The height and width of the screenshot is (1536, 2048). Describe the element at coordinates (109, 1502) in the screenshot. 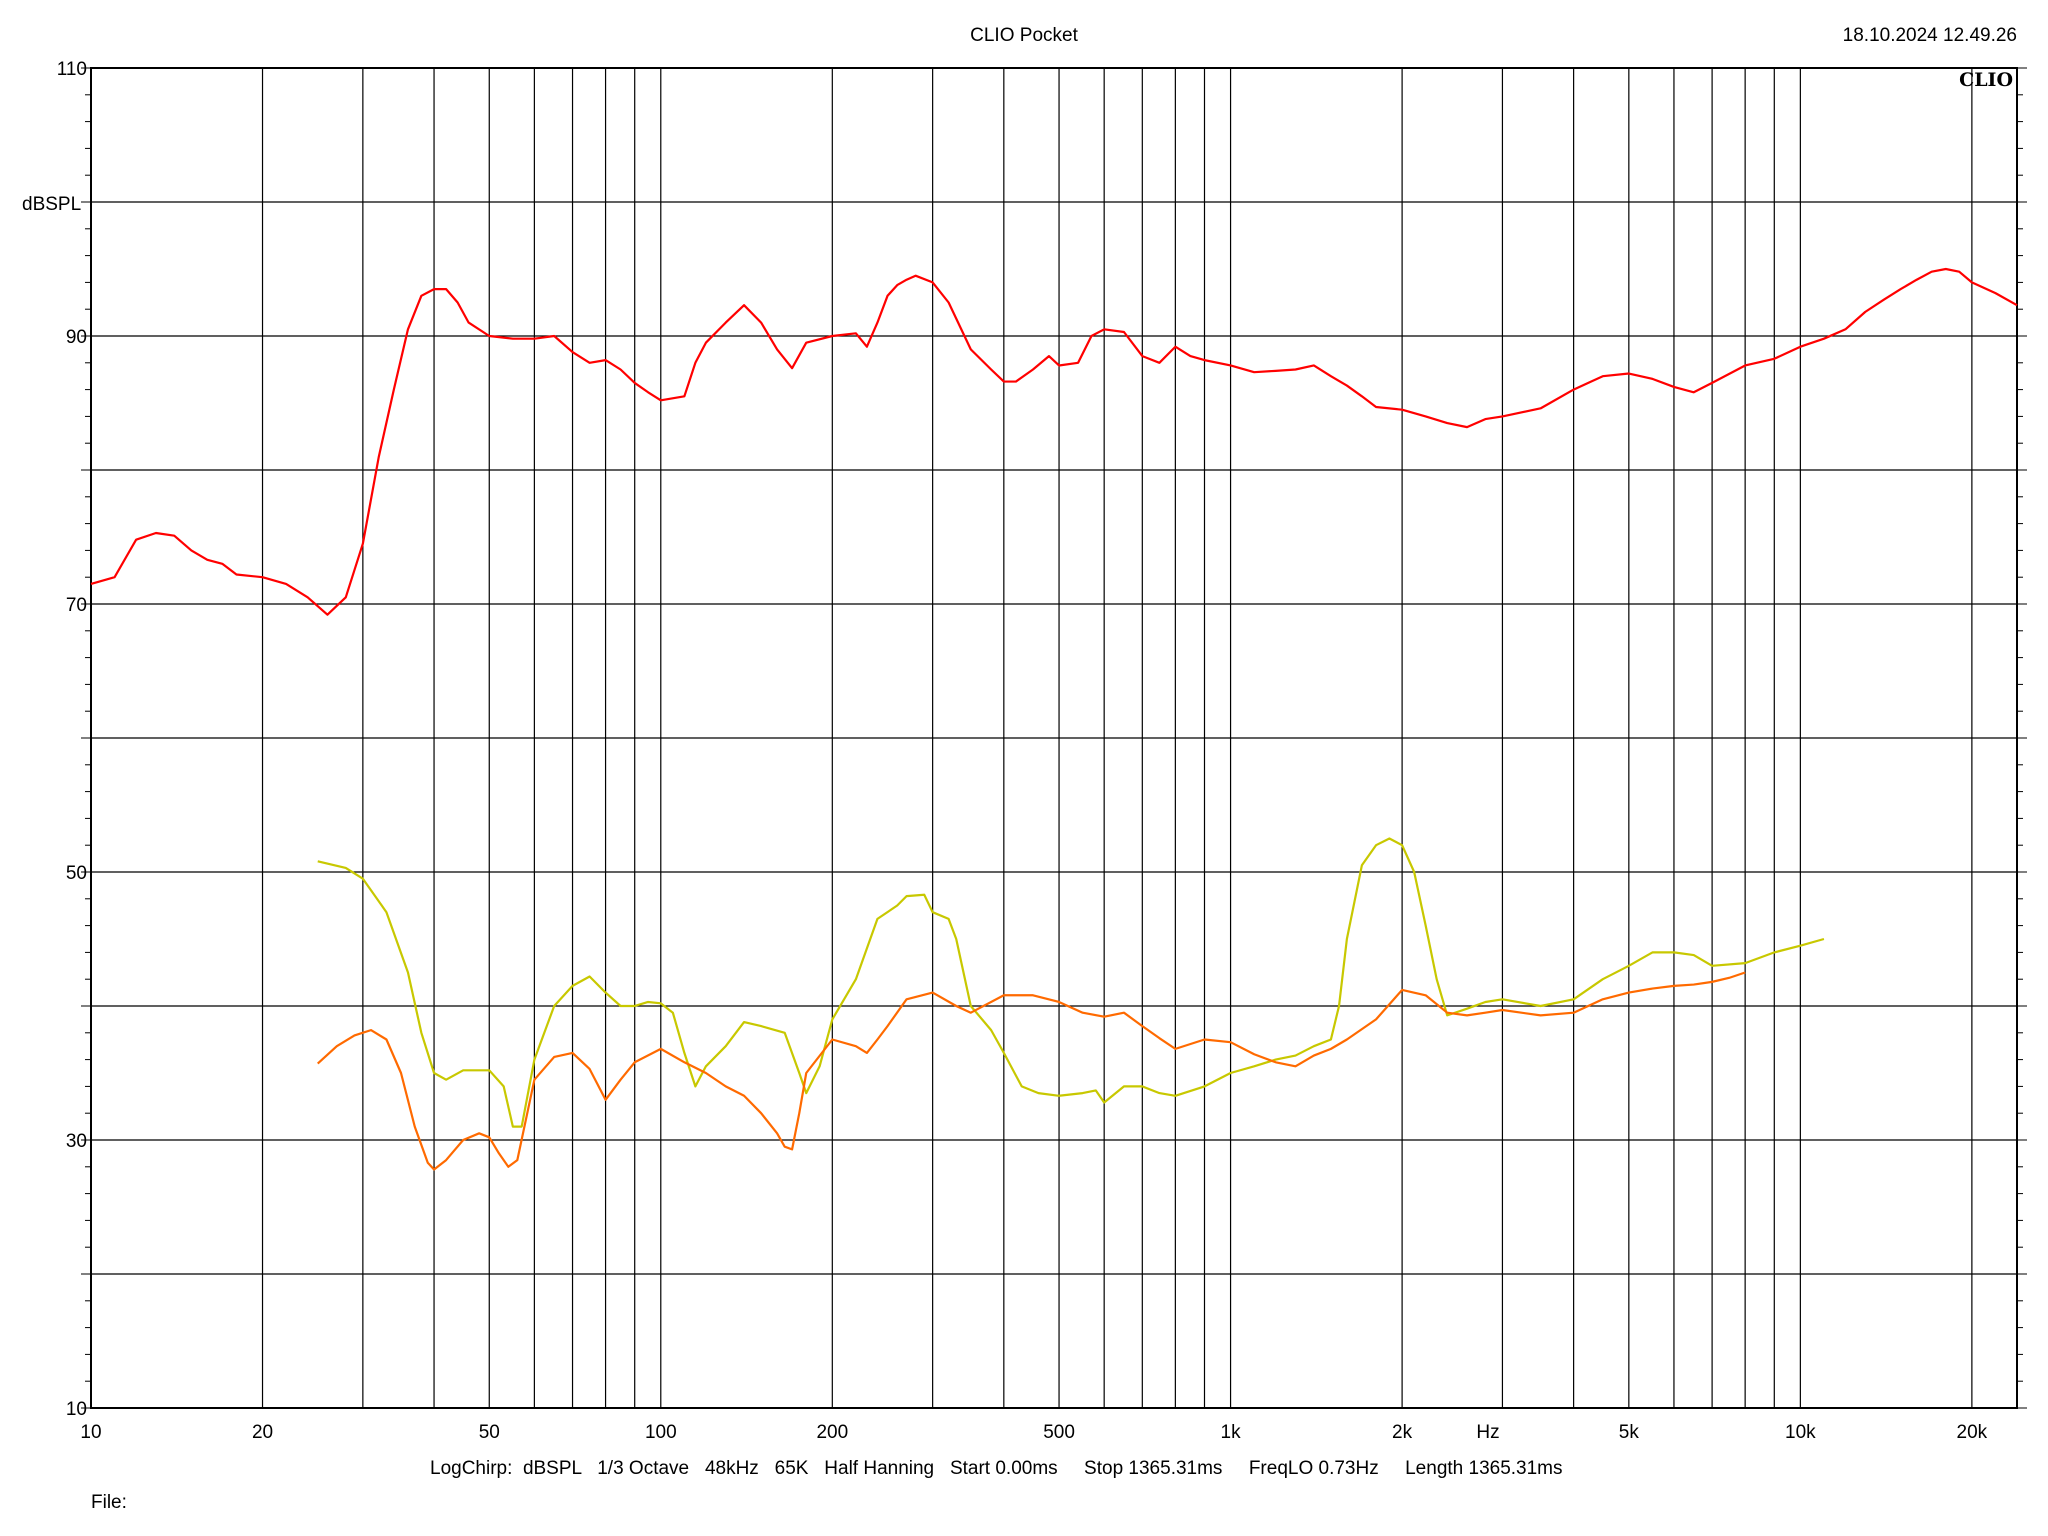

I see `file-label: File:` at that location.